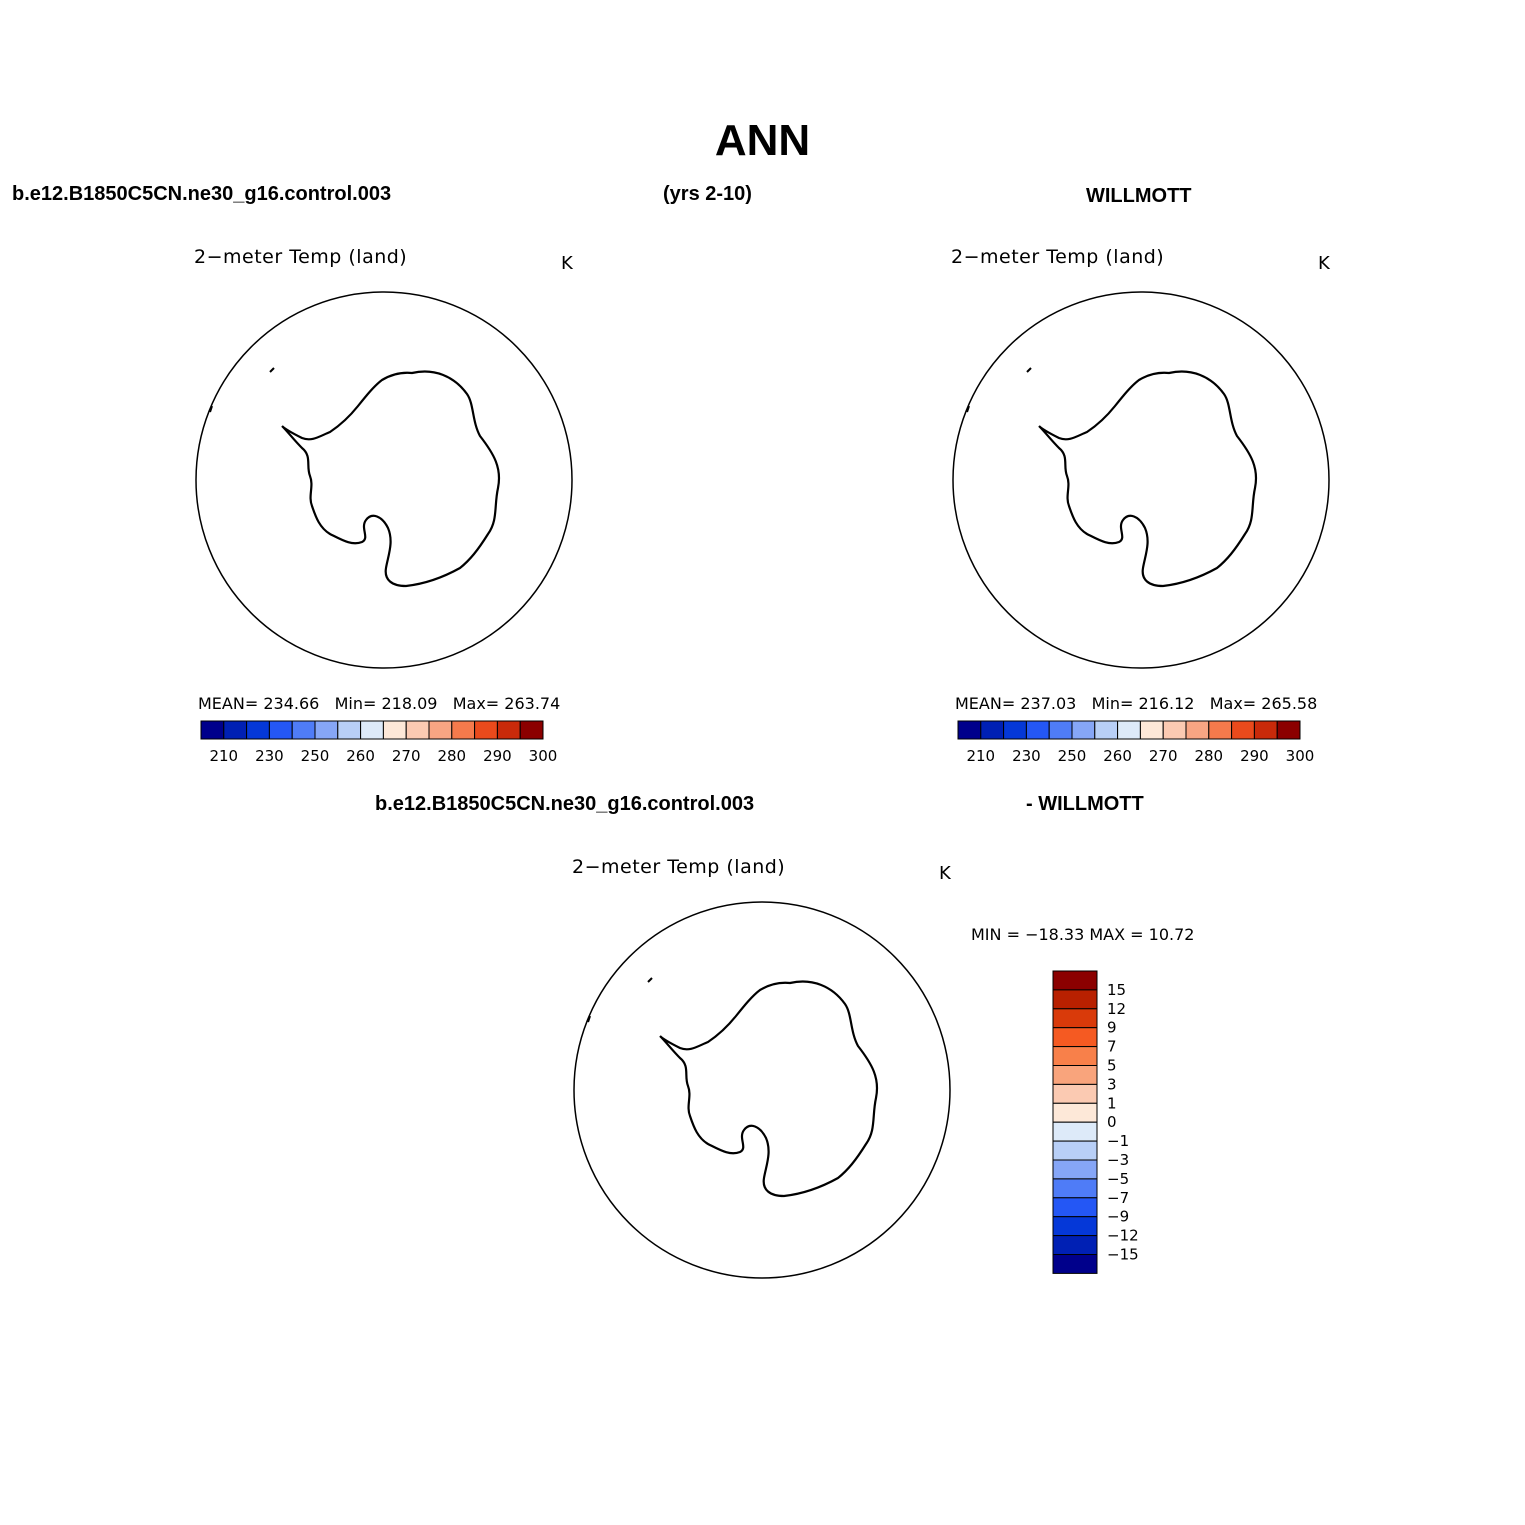 Image resolution: width=1525 pixels, height=1525 pixels. I want to click on model-map, so click(384, 480).